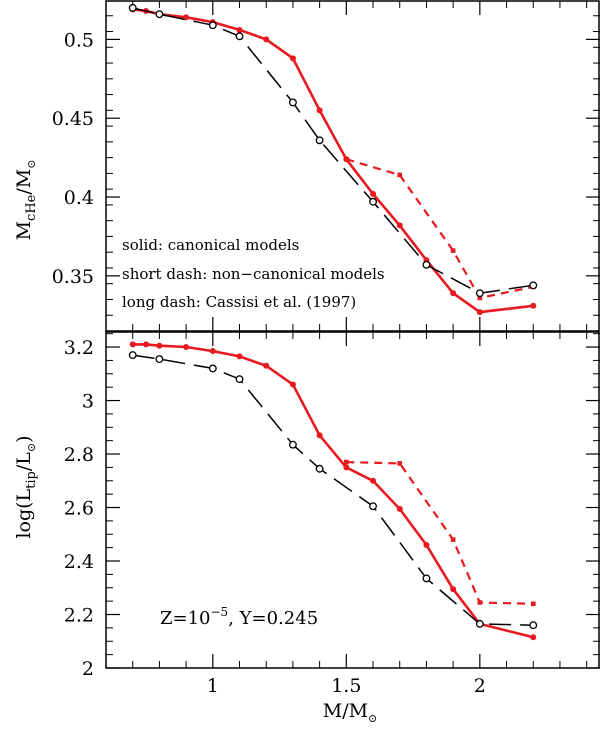 The image size is (600, 729). Describe the element at coordinates (79, 562) in the screenshot. I see `panel-1-ytick-label: 2.4` at that location.